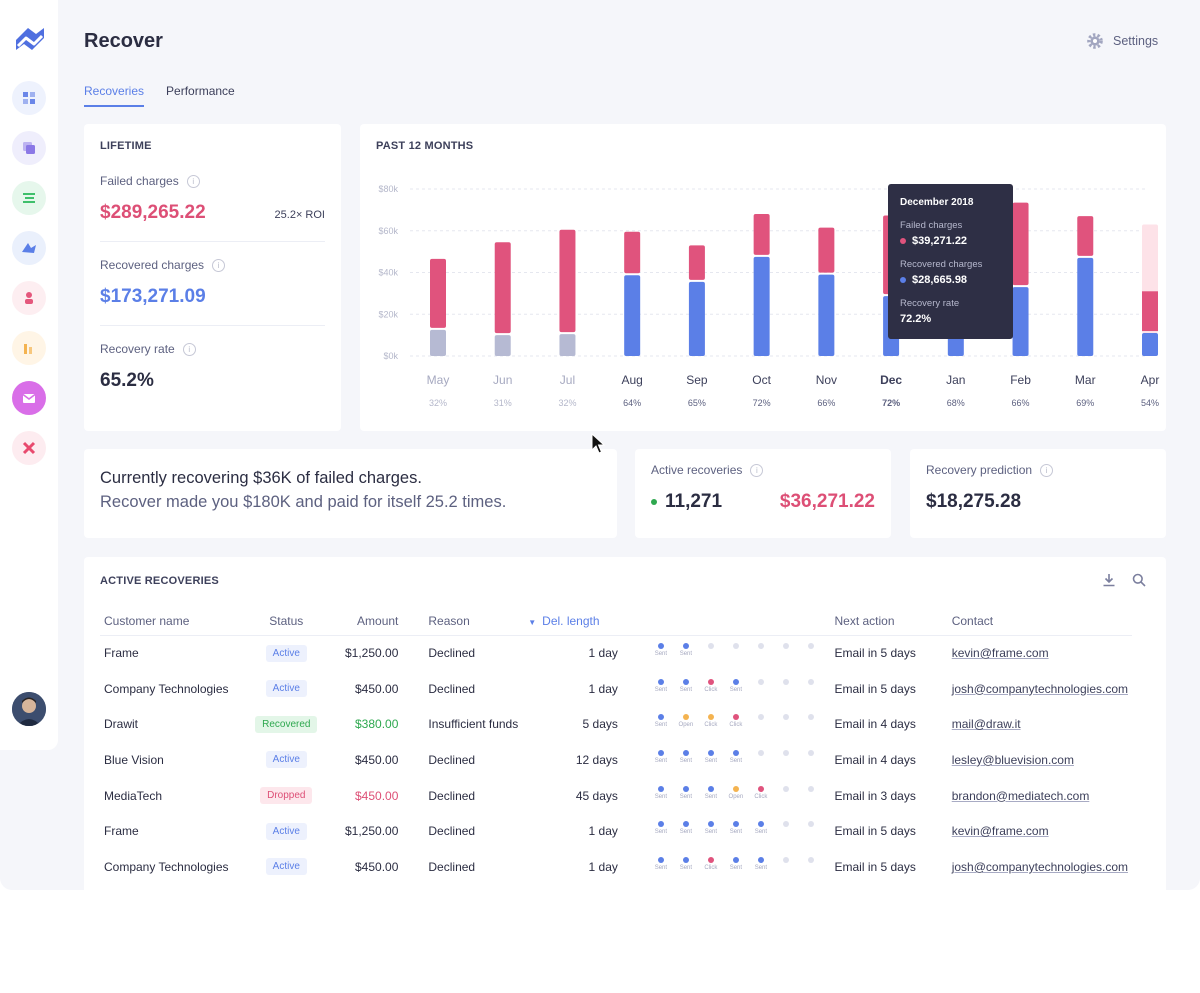  I want to click on tooltip-recovered-value: $28,665.98, so click(940, 280).